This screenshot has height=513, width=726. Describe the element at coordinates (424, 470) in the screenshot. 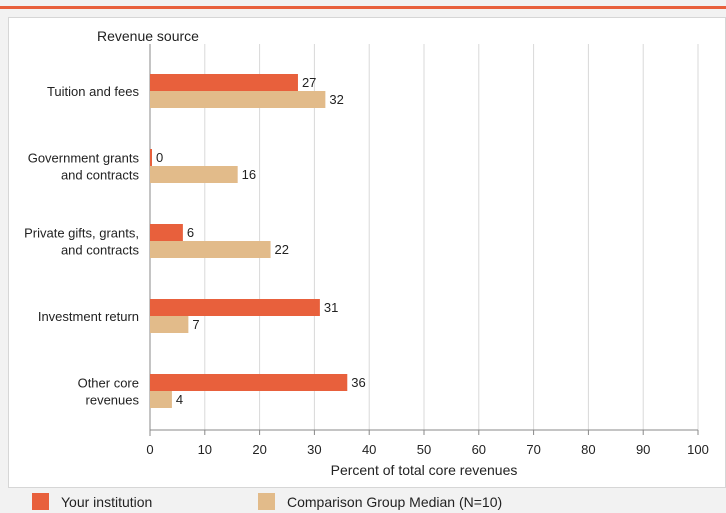

I see `x-axis-title: Percent of total core revenues` at that location.